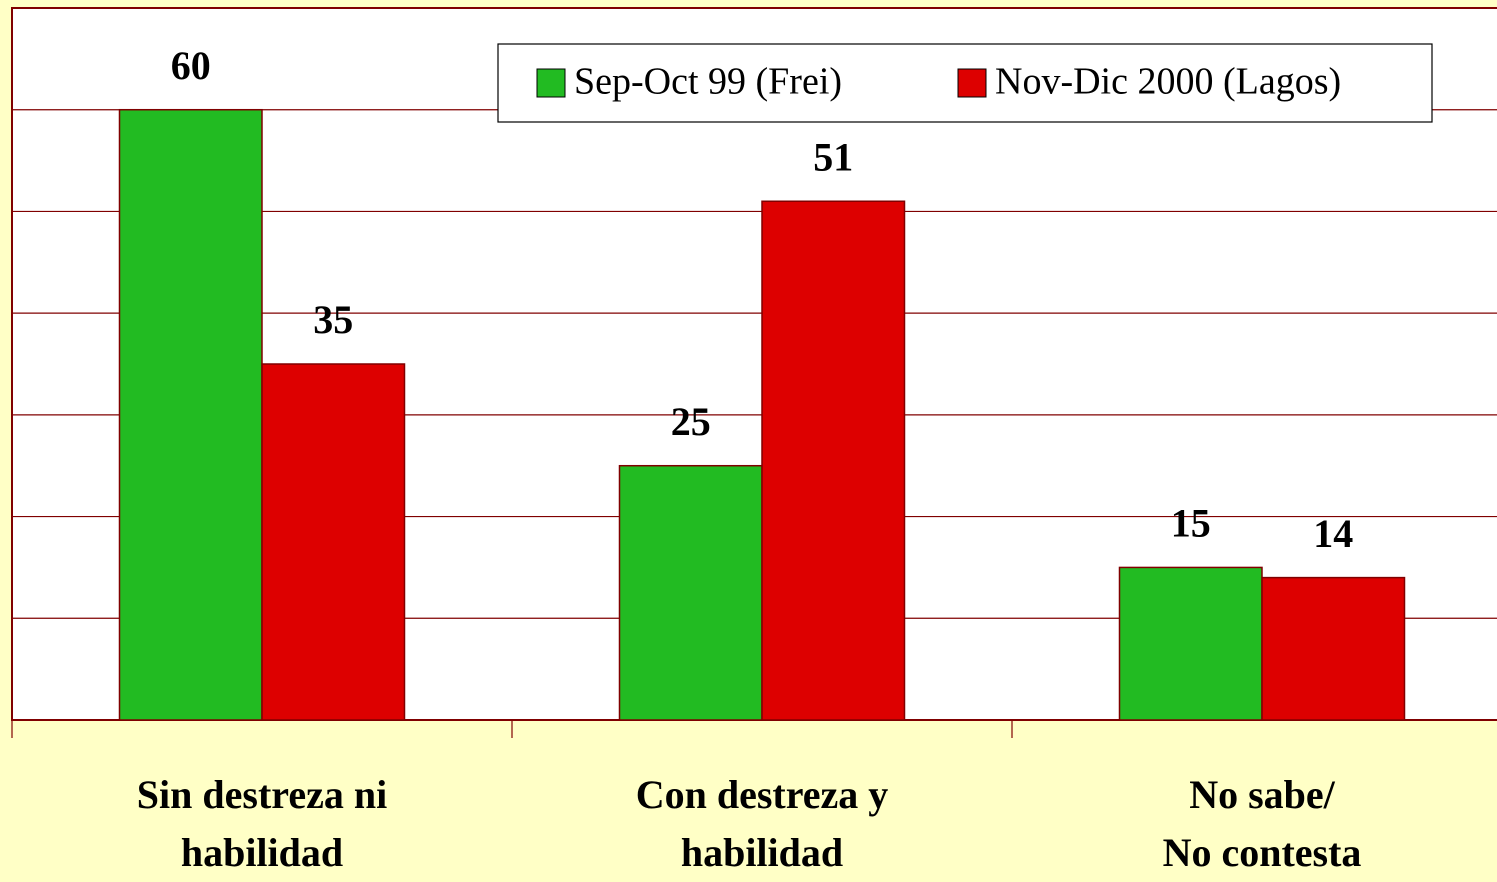 The width and height of the screenshot is (1497, 882). I want to click on x-tick-label: No sabe/ No contesta, so click(1262, 823).